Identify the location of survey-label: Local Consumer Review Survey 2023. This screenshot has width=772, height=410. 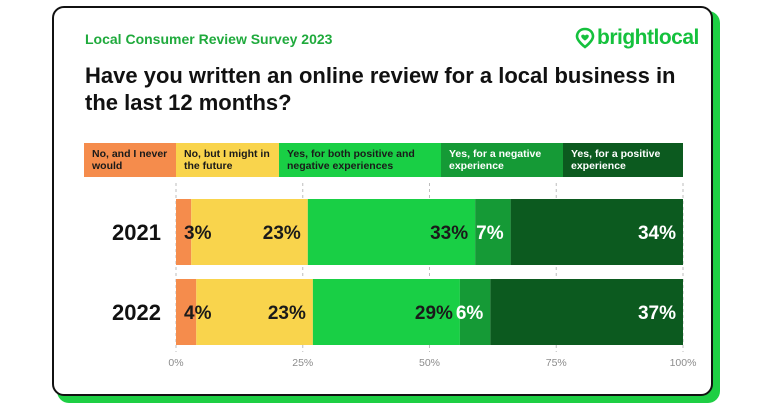
(209, 39).